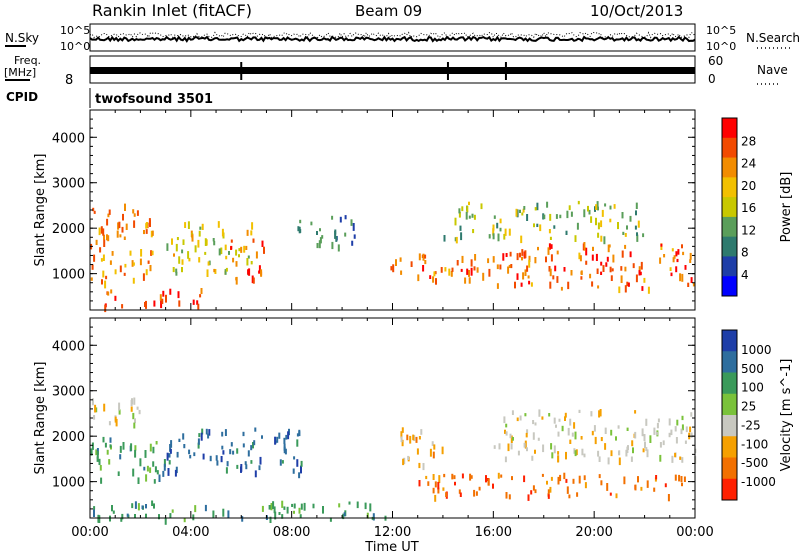 The height and width of the screenshot is (554, 800). Describe the element at coordinates (20, 72) in the screenshot. I see `freq-unit-label: [MHz]` at that location.